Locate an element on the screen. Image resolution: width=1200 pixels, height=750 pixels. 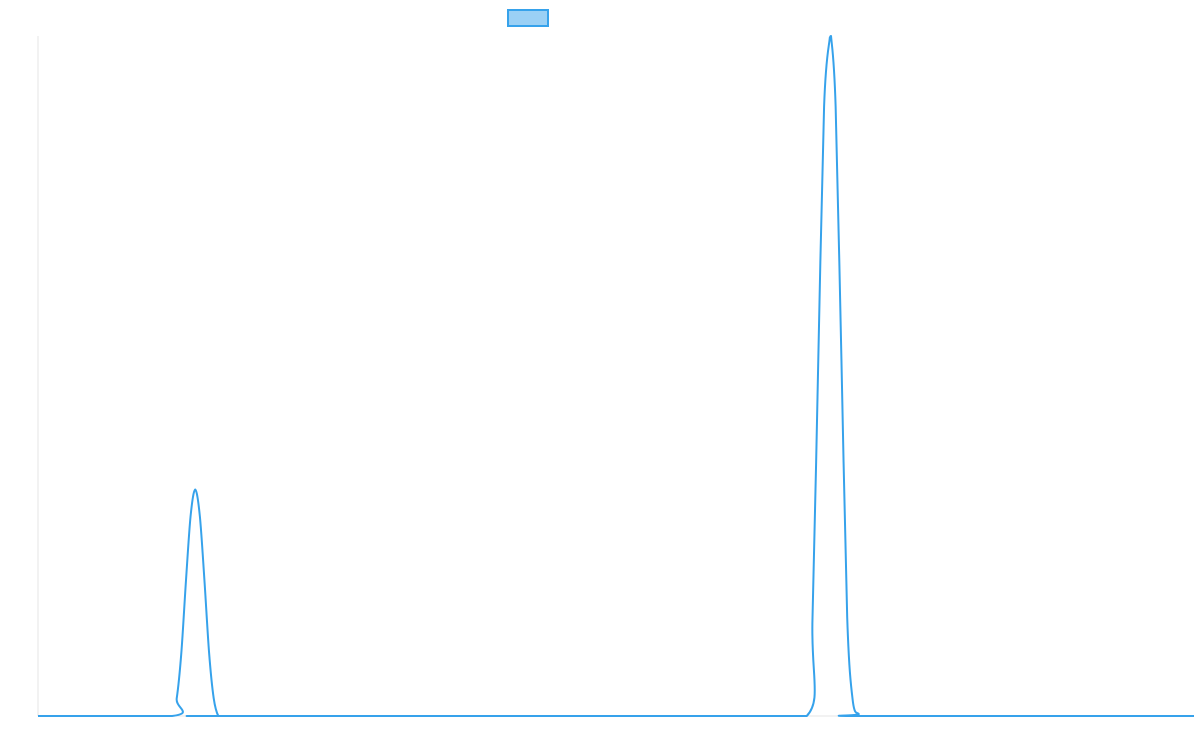
legend is located at coordinates (528, 18).